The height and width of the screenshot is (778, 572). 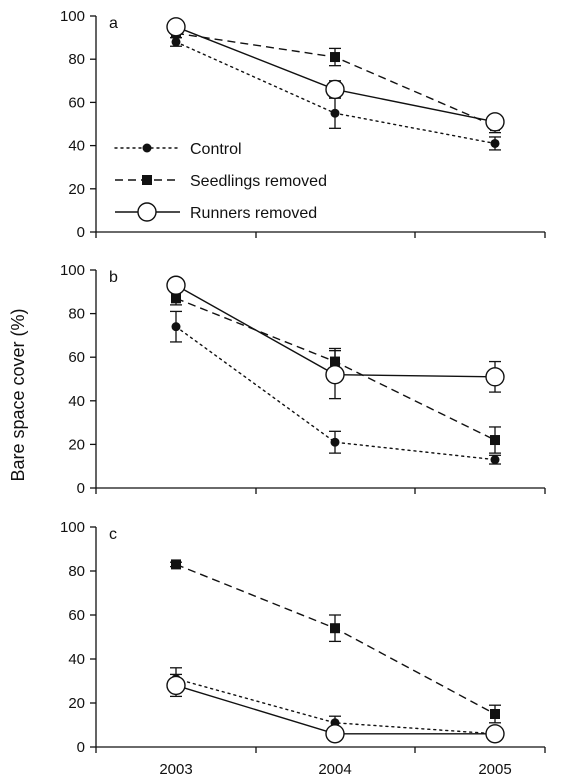 What do you see at coordinates (253, 213) in the screenshot?
I see `legend-label: Runners removed` at bounding box center [253, 213].